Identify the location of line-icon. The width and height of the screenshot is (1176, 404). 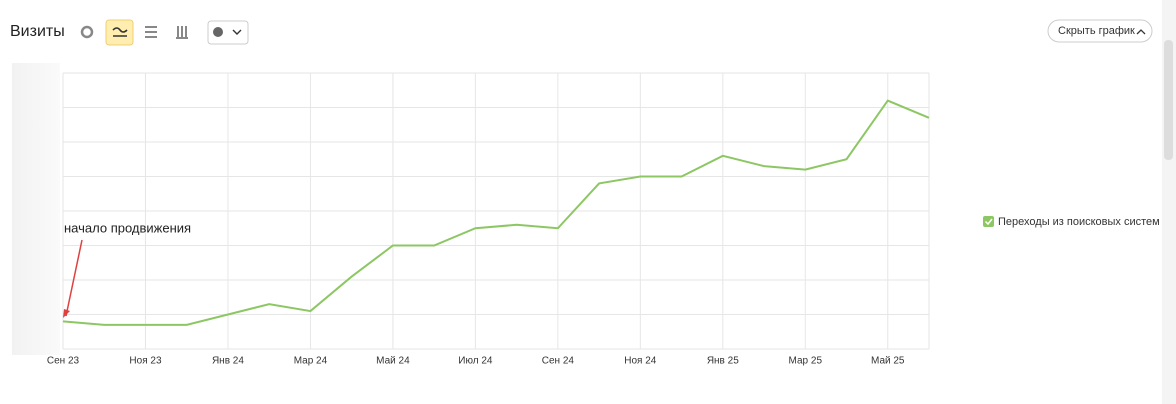
(120, 32).